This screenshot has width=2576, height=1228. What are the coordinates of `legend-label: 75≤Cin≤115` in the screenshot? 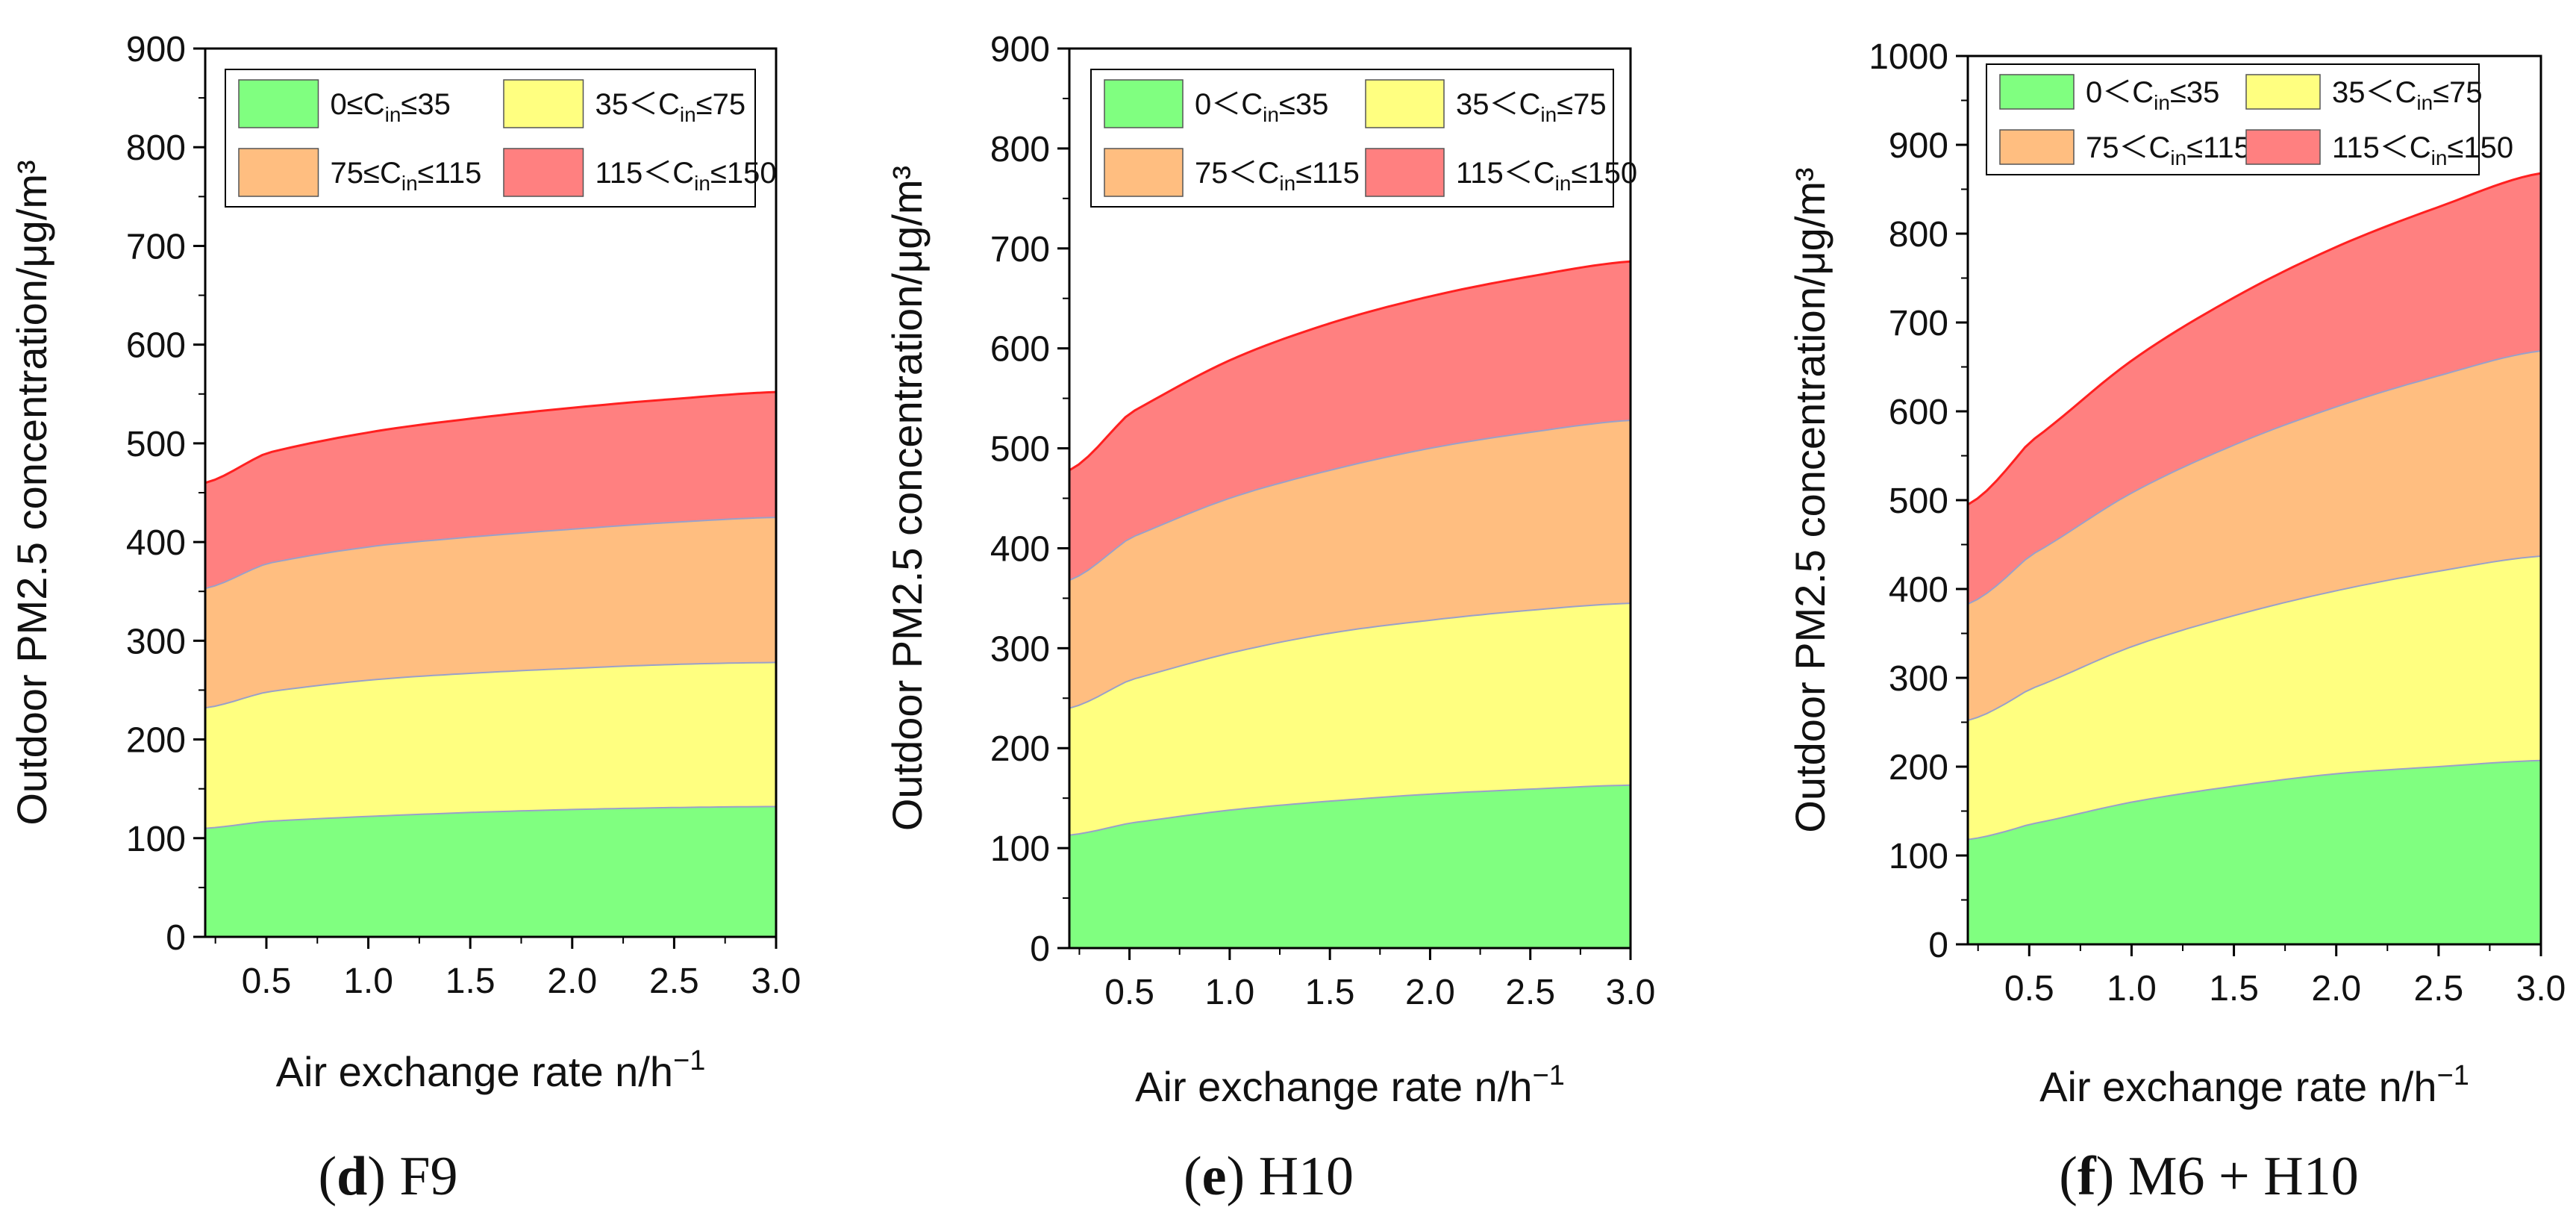 It's located at (407, 176).